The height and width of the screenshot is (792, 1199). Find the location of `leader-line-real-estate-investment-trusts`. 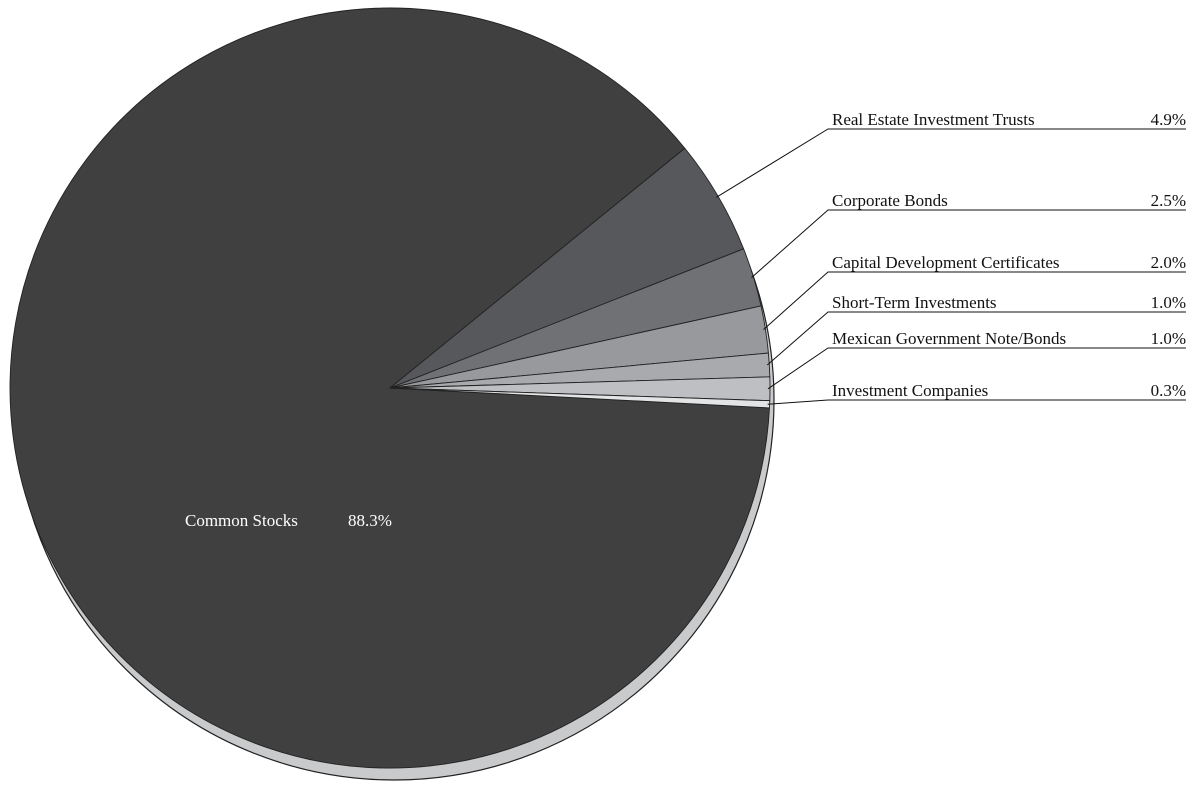

leader-line-real-estate-investment-trusts is located at coordinates (951, 163).